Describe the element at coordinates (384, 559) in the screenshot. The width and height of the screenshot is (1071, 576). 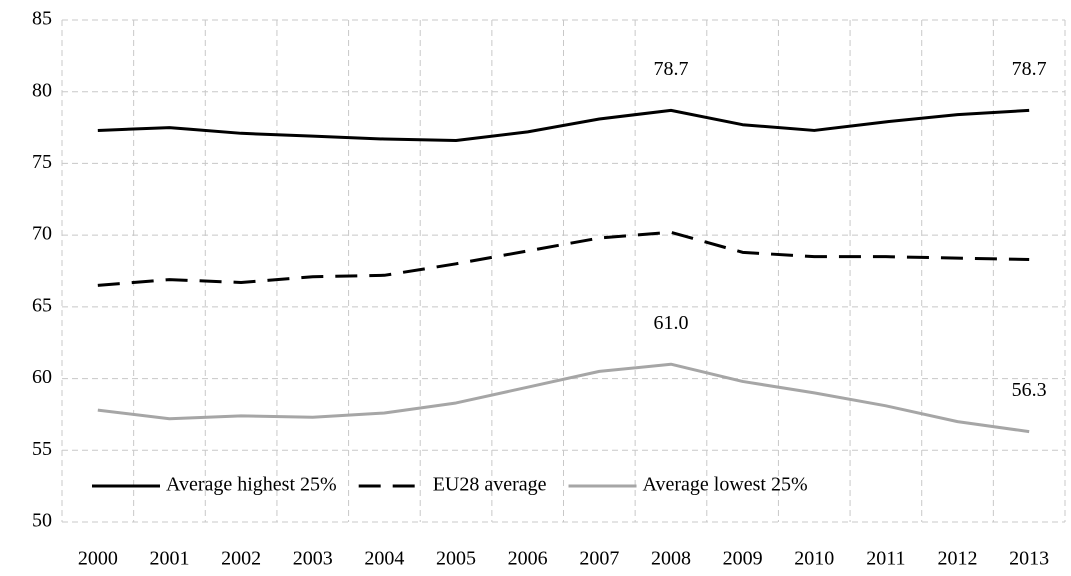
I see `x-tick-label: 2004` at that location.